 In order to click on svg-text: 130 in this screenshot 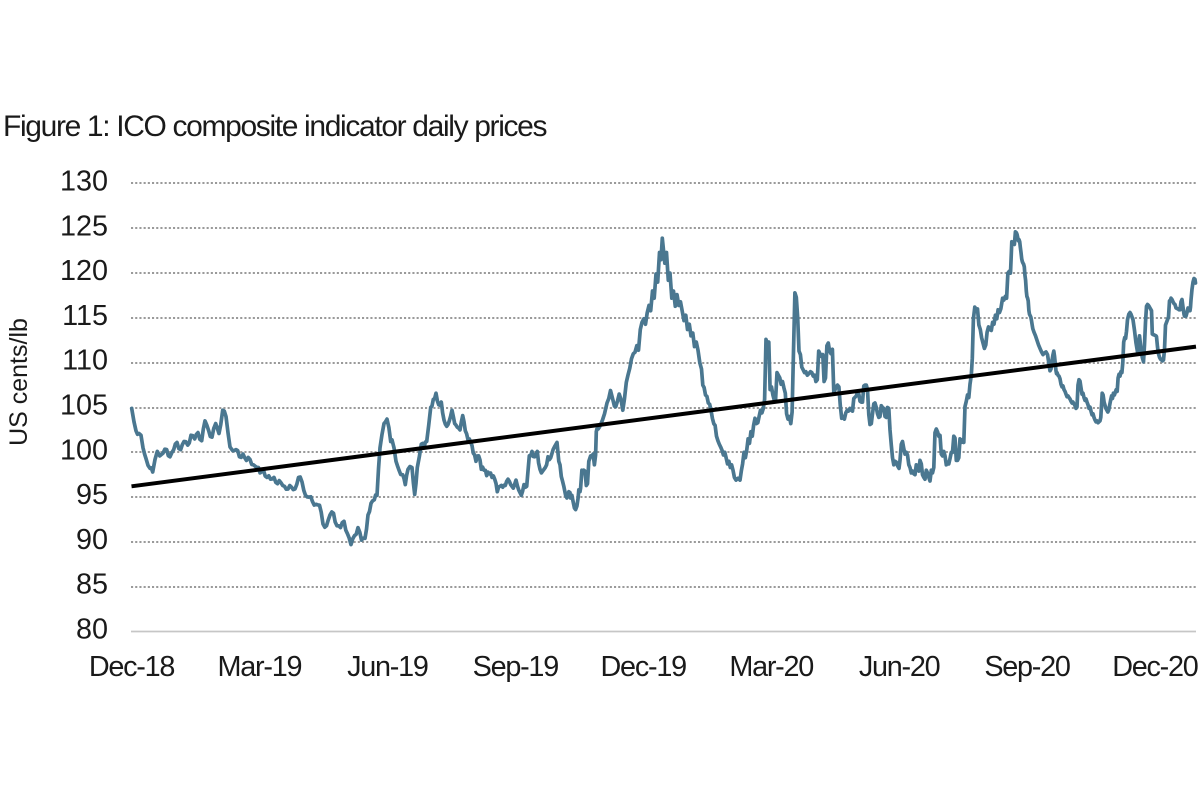, I will do `click(84, 182)`.